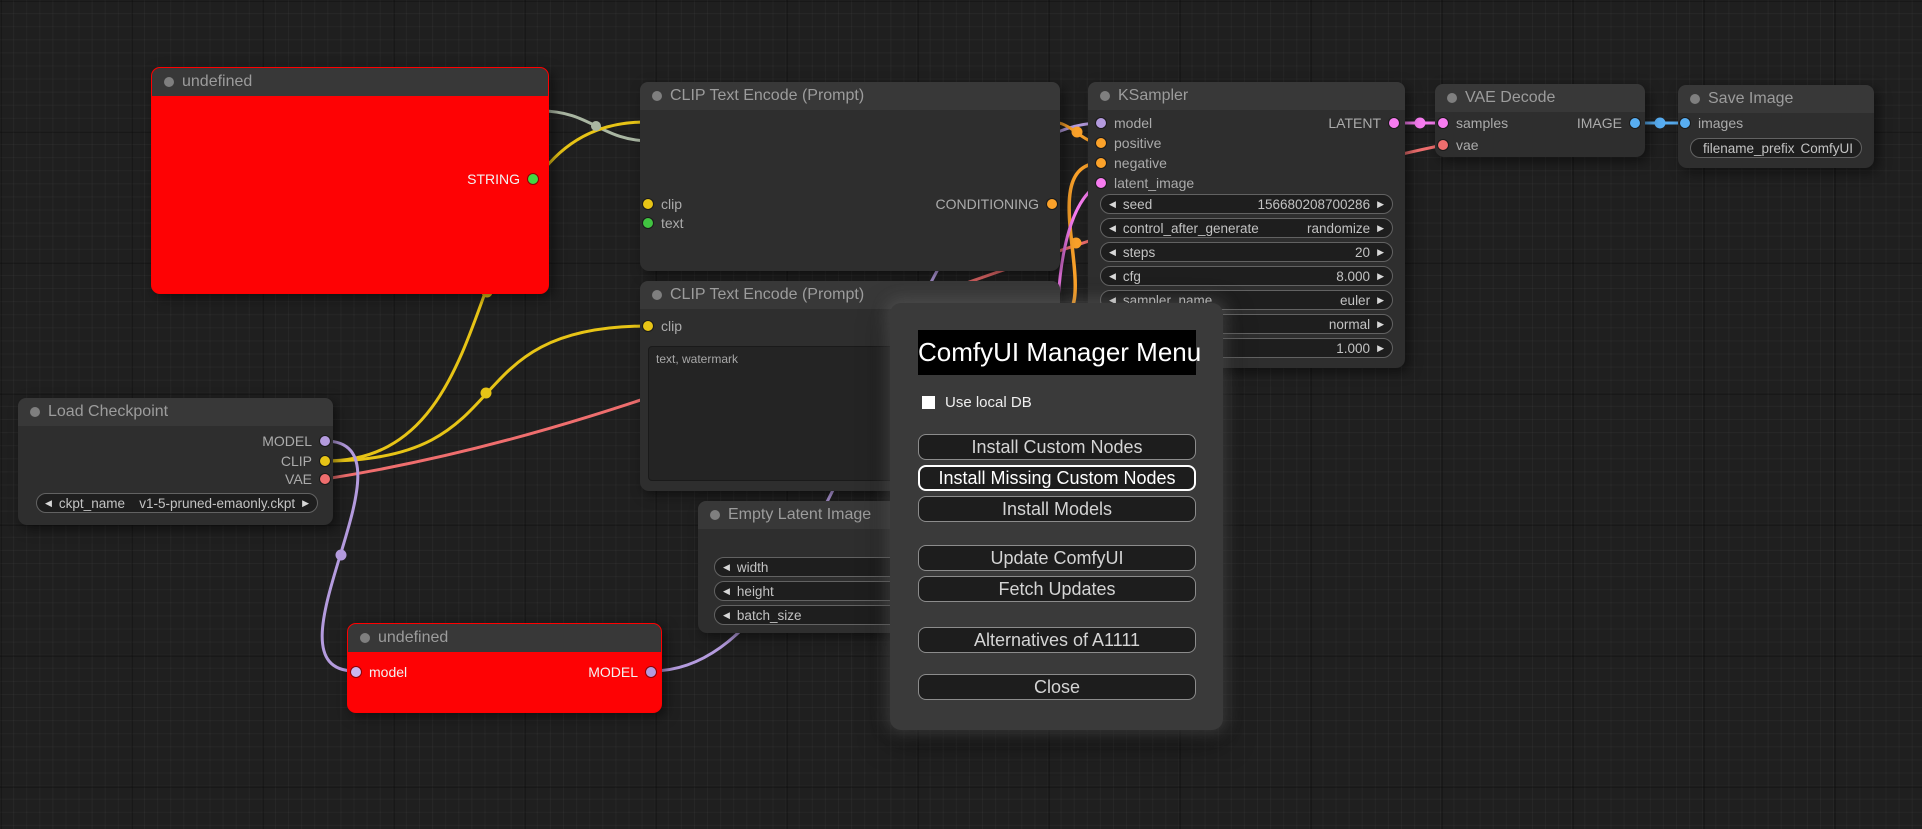  I want to click on input-slot-samples: samples, so click(1488, 123).